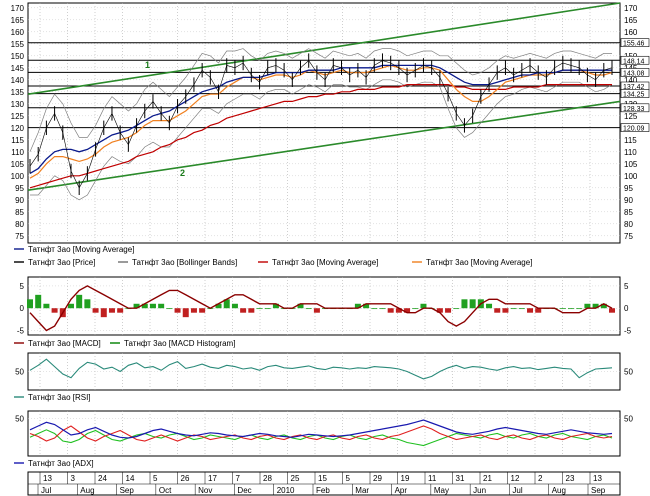  What do you see at coordinates (634, 95) in the screenshot?
I see `price-tag-label: 134.25` at bounding box center [634, 95].